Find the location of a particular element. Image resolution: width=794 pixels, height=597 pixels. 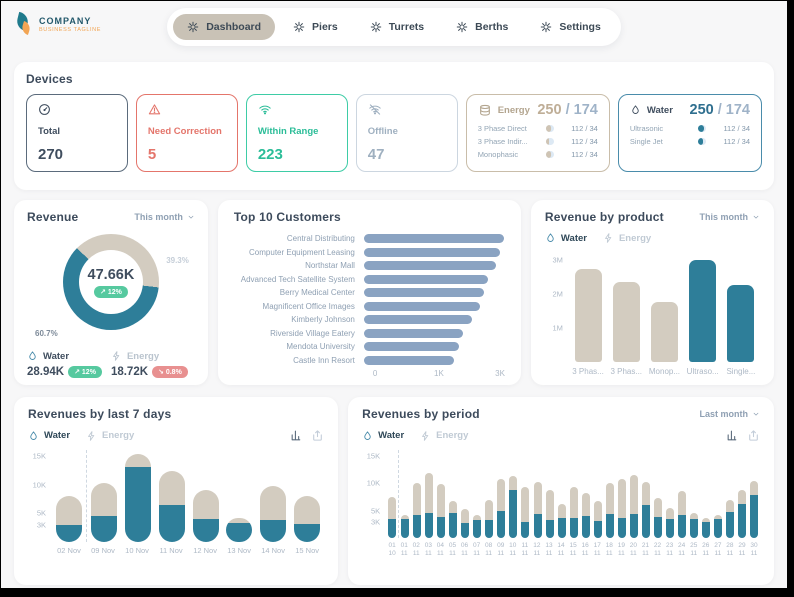

x-tick-label: 3K is located at coordinates (500, 373).